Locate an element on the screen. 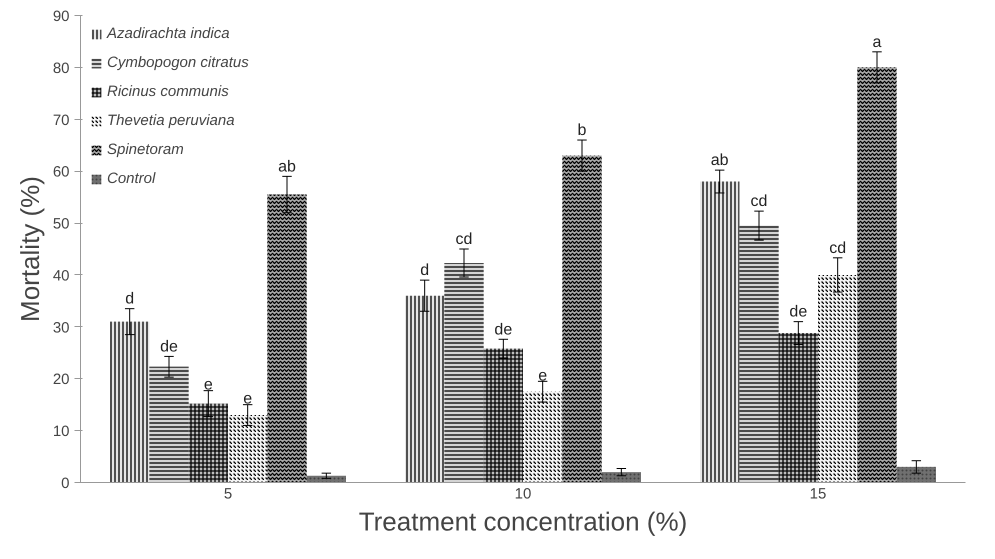 This screenshot has width=995, height=559. x-tick-label: 10 is located at coordinates (523, 494).